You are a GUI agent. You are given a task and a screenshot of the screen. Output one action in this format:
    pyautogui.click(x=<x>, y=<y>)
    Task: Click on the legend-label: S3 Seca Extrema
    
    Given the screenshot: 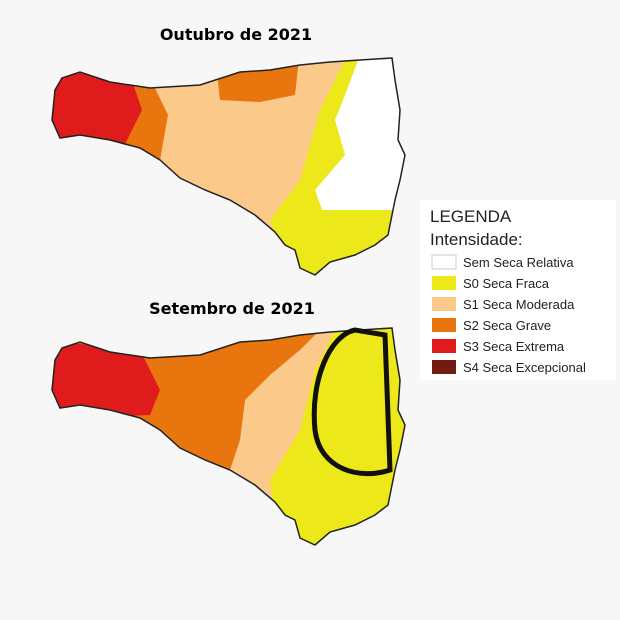 What is the action you would take?
    pyautogui.click(x=514, y=346)
    